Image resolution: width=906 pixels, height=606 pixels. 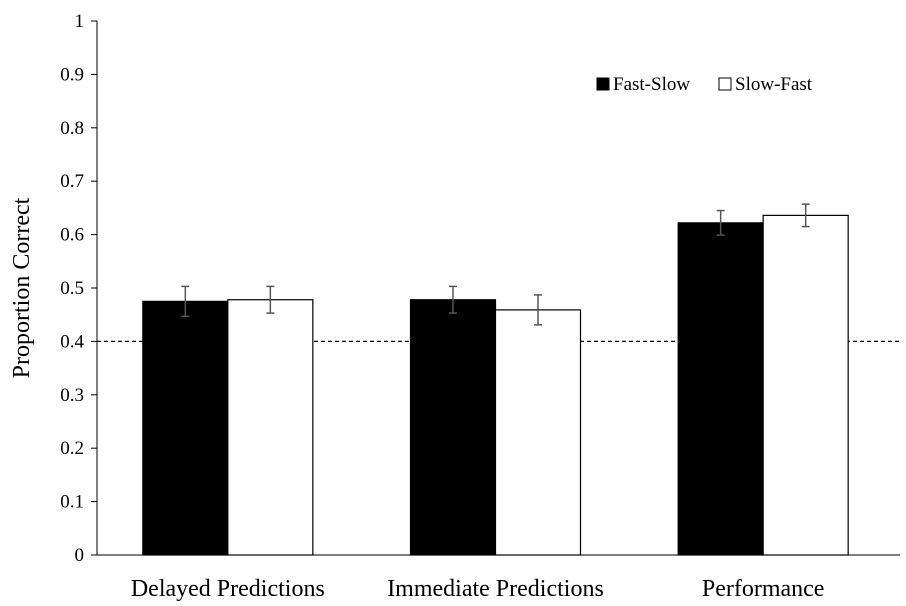 What do you see at coordinates (80, 555) in the screenshot?
I see `y-tick-label: 0` at bounding box center [80, 555].